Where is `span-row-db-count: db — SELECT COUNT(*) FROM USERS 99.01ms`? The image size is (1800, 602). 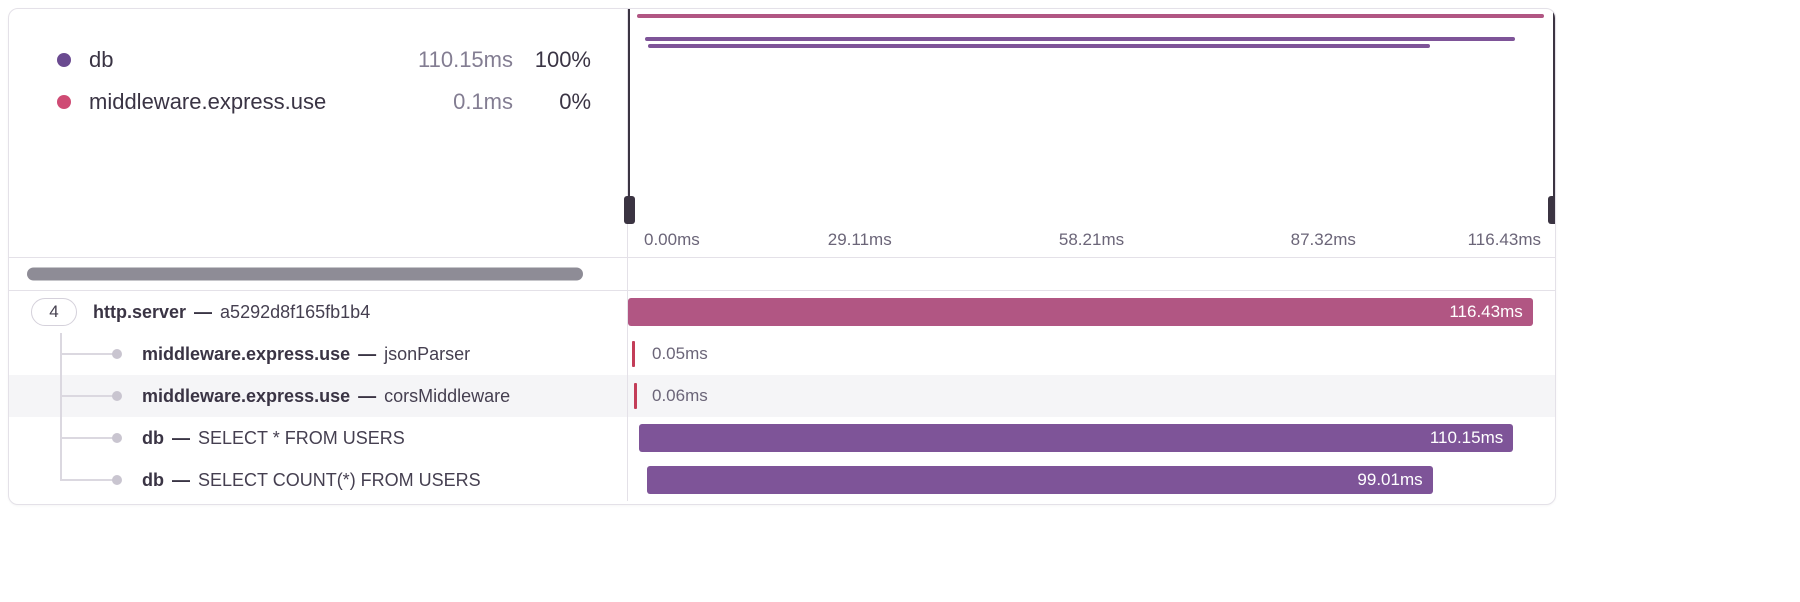
span-row-db-count: db — SELECT COUNT(*) FROM USERS 99.01ms is located at coordinates (782, 480).